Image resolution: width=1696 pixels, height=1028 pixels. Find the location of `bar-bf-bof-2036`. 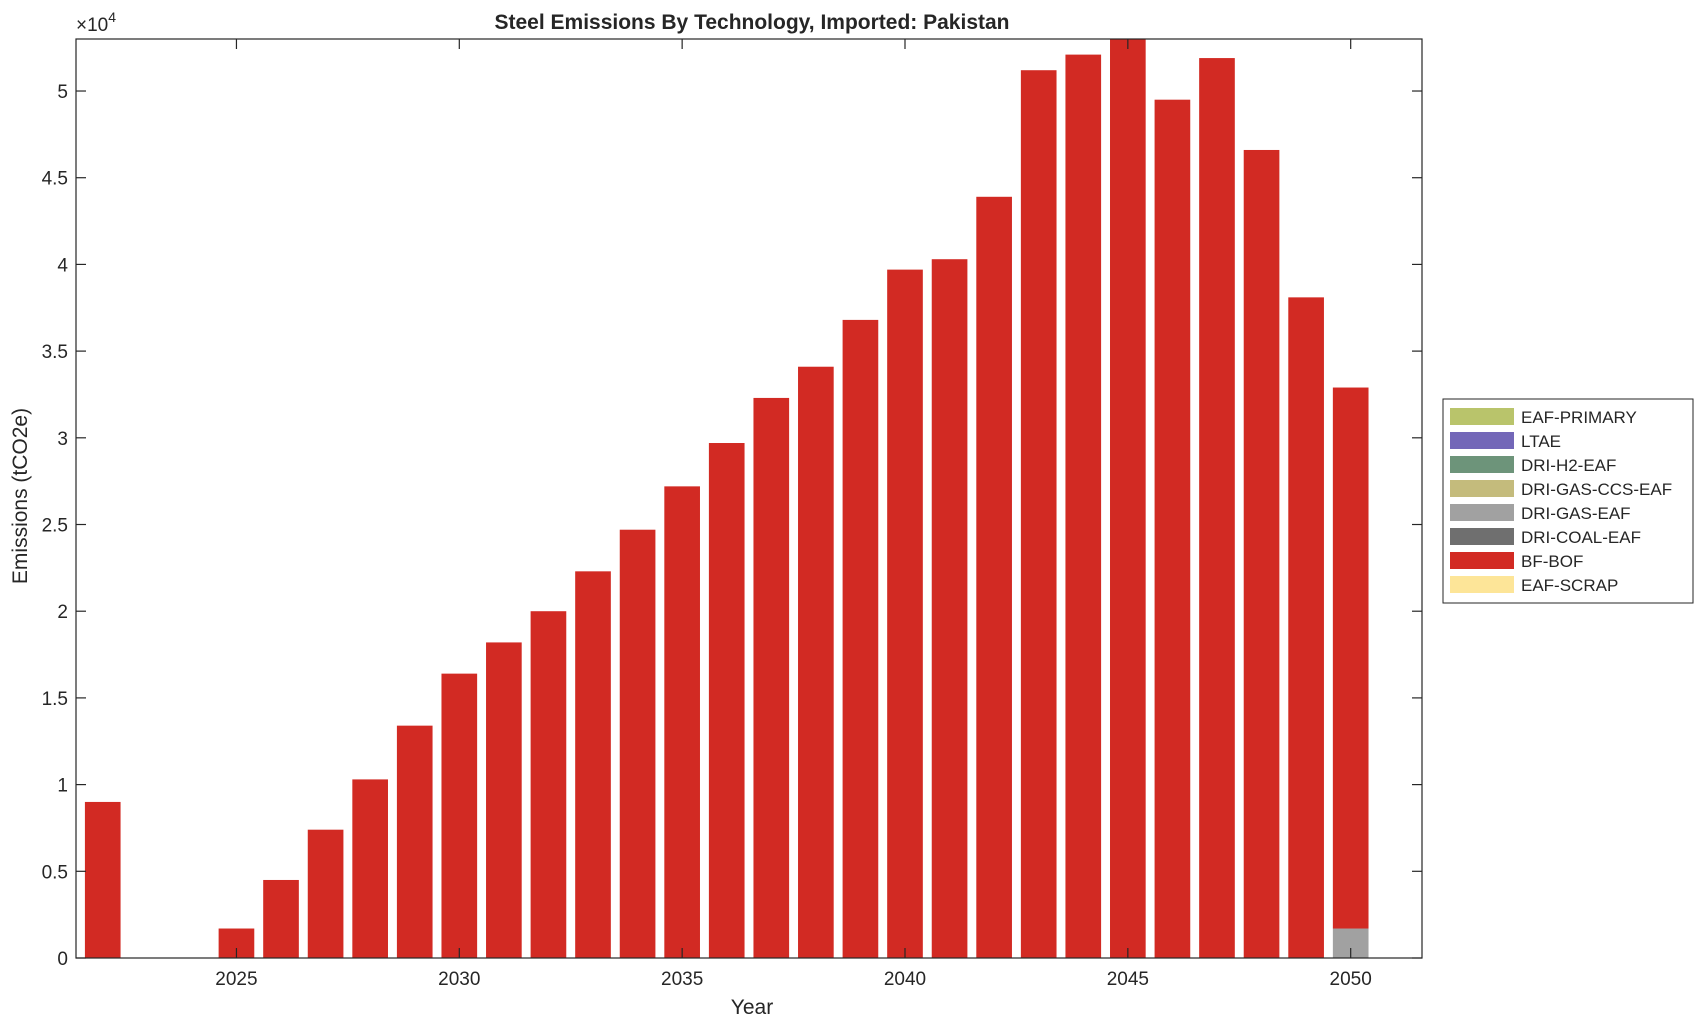

bar-bf-bof-2036 is located at coordinates (726, 700).